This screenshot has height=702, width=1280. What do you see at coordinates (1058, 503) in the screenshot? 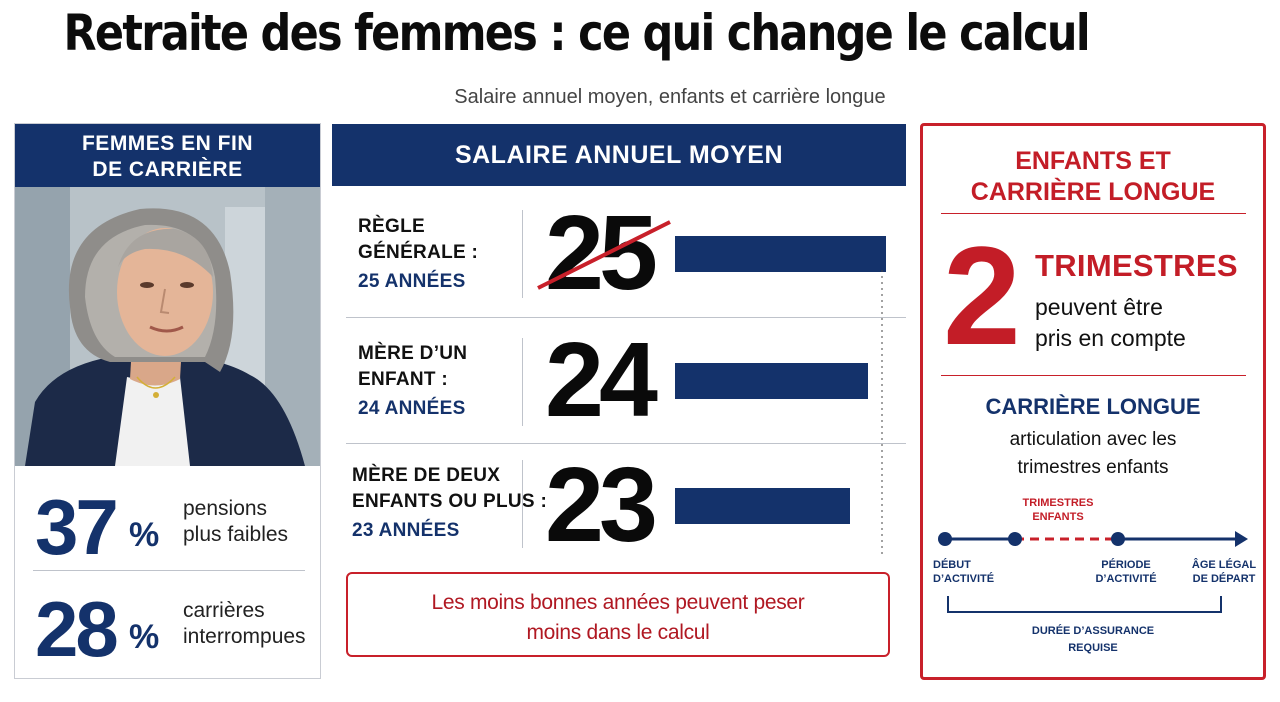
I see `timeline-enfants-line1: TRIMESTRES` at bounding box center [1058, 503].